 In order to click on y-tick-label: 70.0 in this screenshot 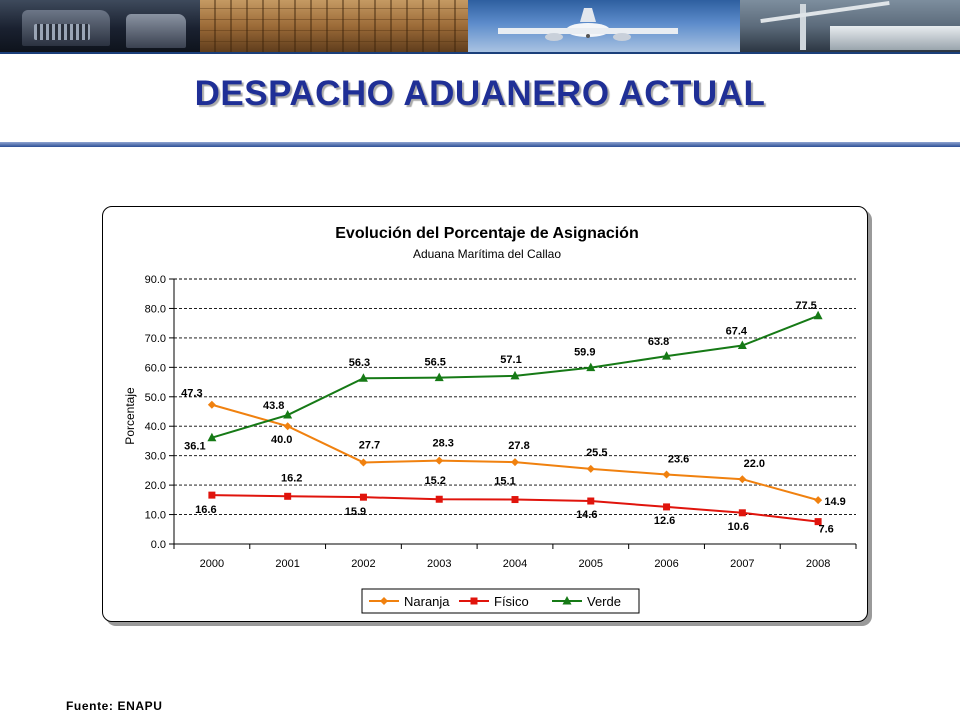, I will do `click(155, 339)`.